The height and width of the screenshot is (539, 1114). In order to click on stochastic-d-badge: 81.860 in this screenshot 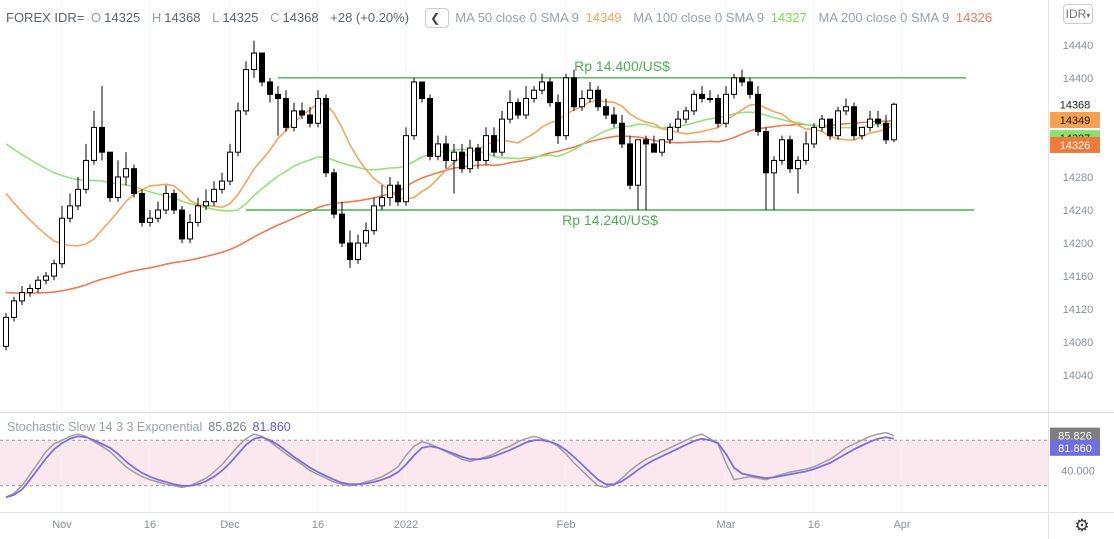, I will do `click(1075, 447)`.